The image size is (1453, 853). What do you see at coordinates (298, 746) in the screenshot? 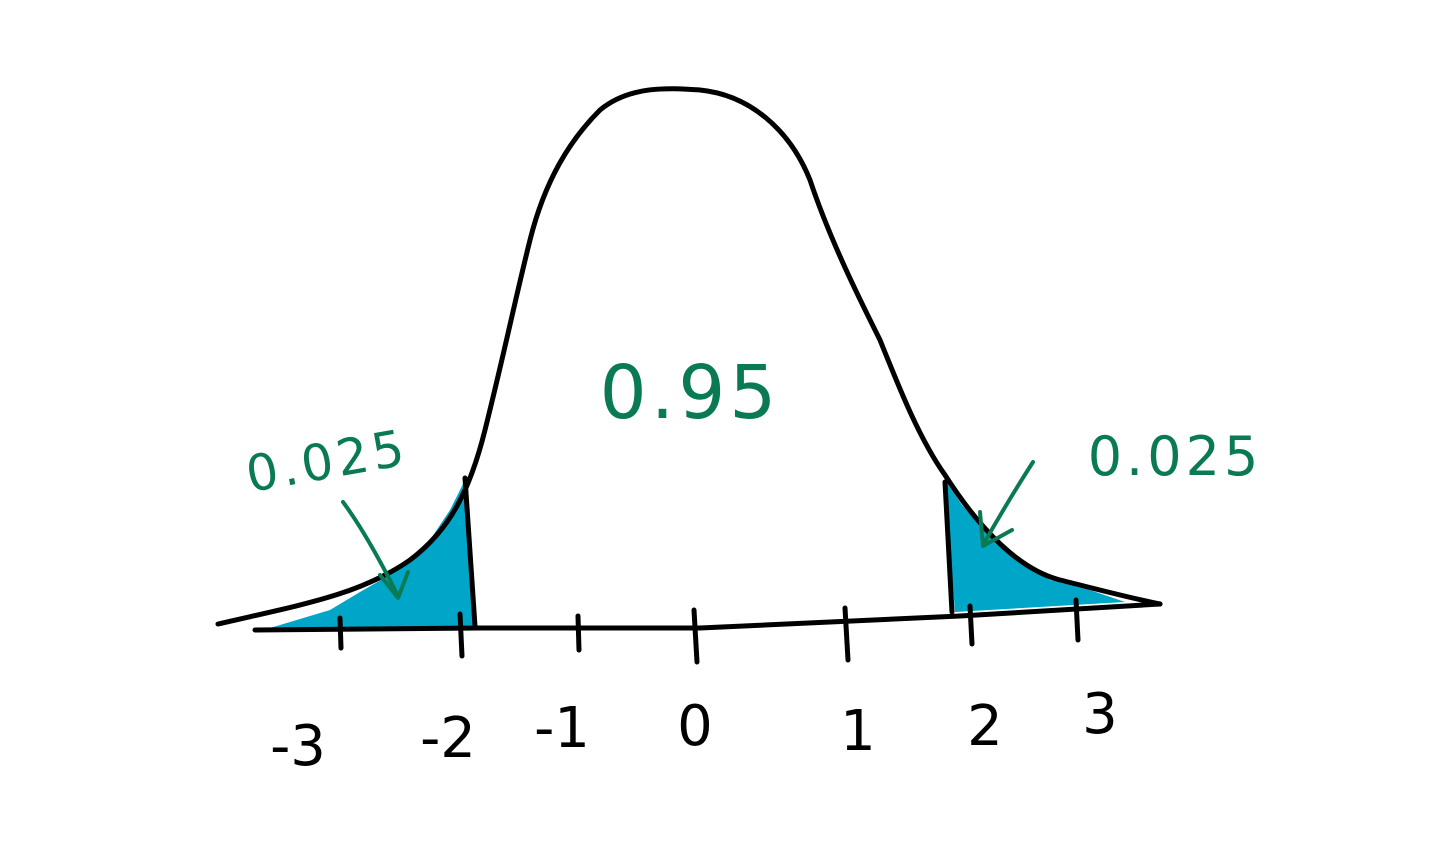
I see `tick-label: -3` at bounding box center [298, 746].